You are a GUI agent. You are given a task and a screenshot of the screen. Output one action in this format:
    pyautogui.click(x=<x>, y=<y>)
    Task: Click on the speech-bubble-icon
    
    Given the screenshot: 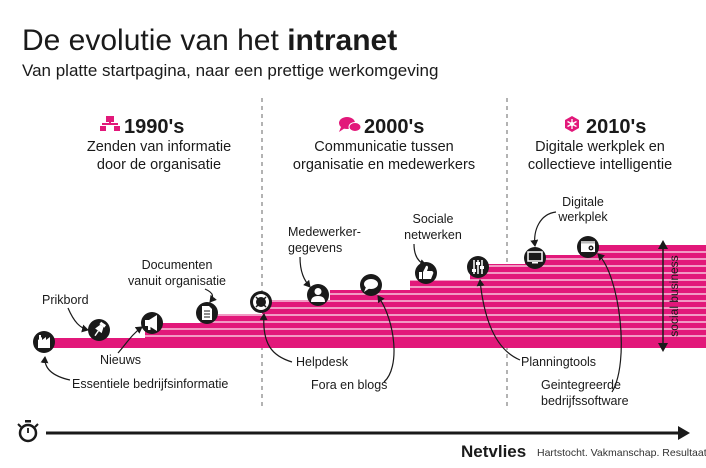 What is the action you would take?
    pyautogui.click(x=371, y=285)
    